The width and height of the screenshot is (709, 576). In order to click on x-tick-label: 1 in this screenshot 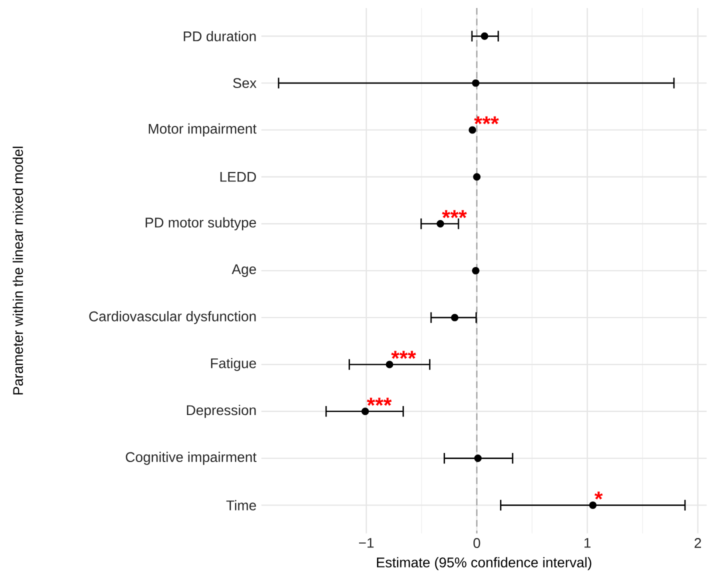, I will do `click(587, 543)`.